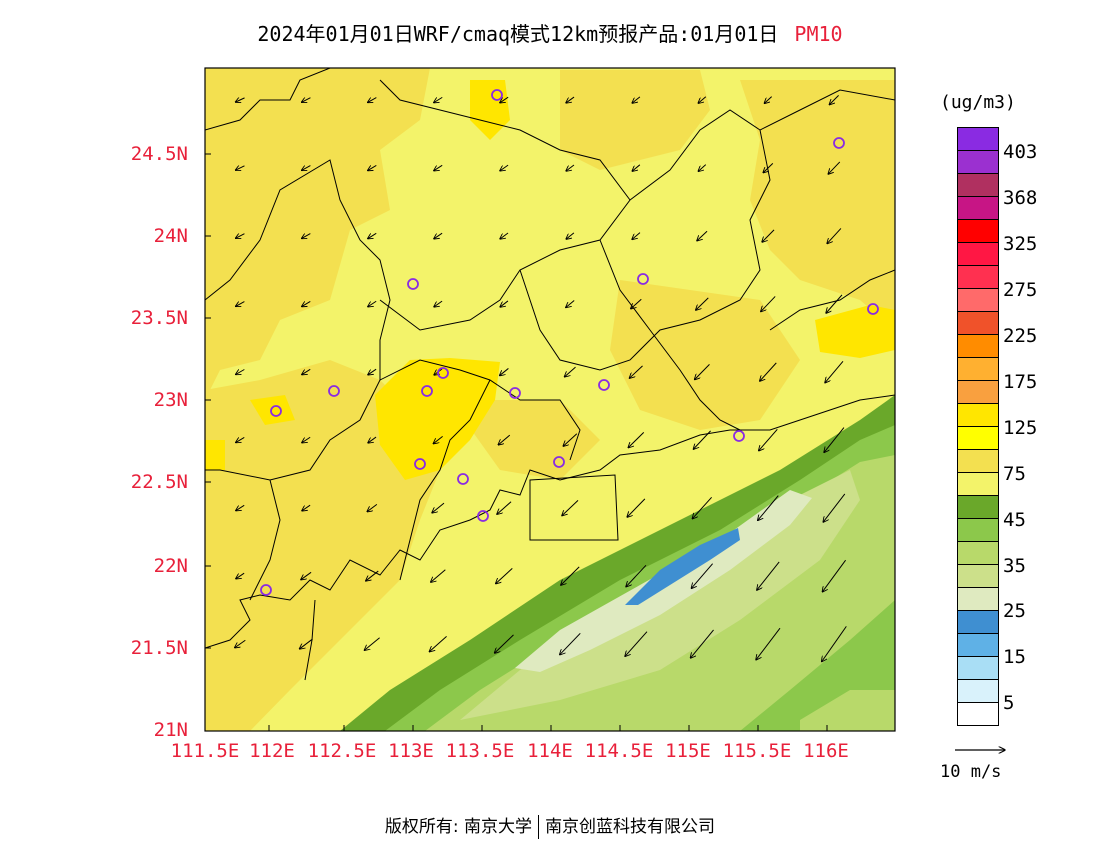 Image resolution: width=1100 pixels, height=850 pixels. What do you see at coordinates (1020, 198) in the screenshot?
I see `colorbar-label: 368` at bounding box center [1020, 198].